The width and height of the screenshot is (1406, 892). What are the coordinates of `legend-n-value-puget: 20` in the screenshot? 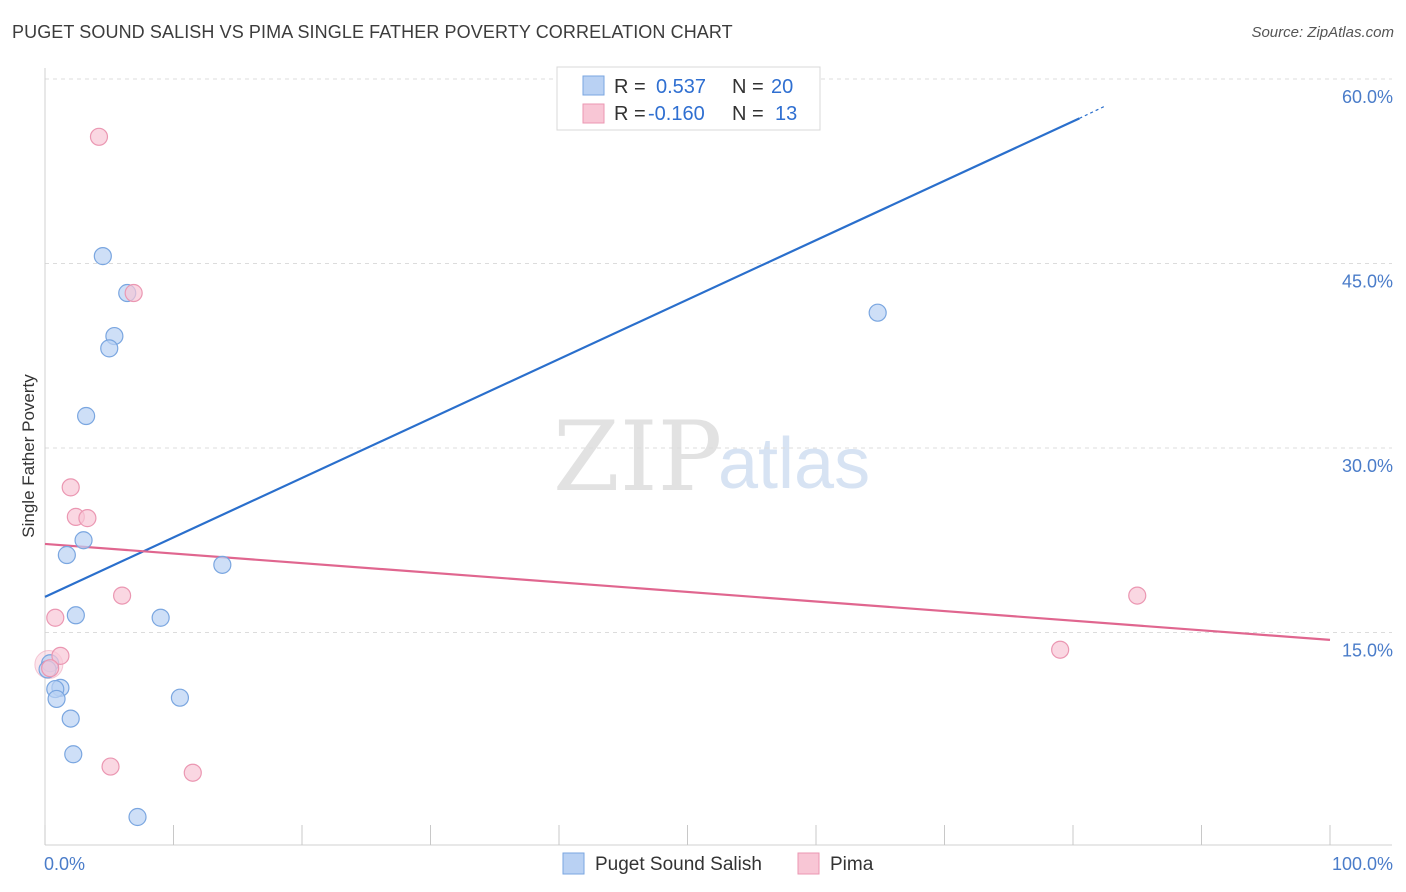 It's located at (782, 87).